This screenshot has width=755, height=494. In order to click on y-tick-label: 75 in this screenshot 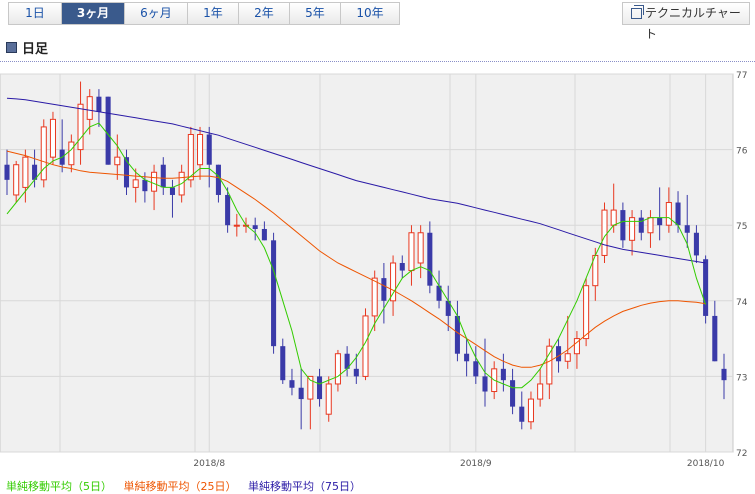, I will do `click(741, 227)`.